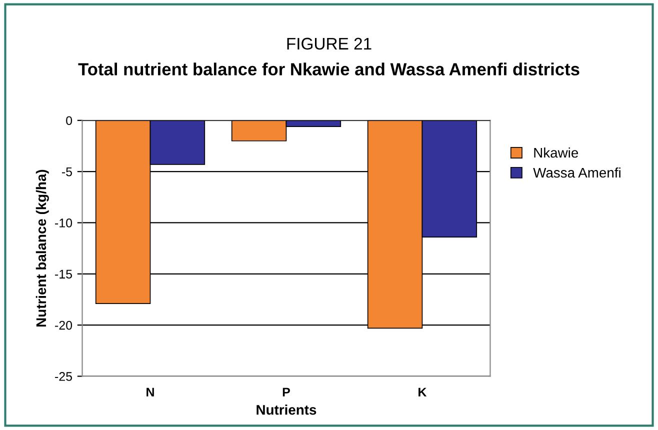 This screenshot has height=430, width=658. What do you see at coordinates (63, 274) in the screenshot?
I see `y-tick-label: -15` at bounding box center [63, 274].